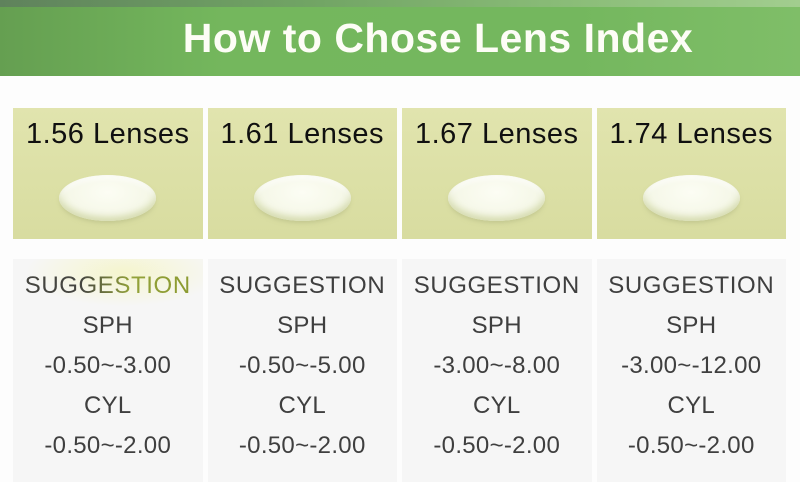 Image resolution: width=800 pixels, height=482 pixels. Describe the element at coordinates (108, 173) in the screenshot. I see `lens-card-156: 1.56 Lenses` at that location.